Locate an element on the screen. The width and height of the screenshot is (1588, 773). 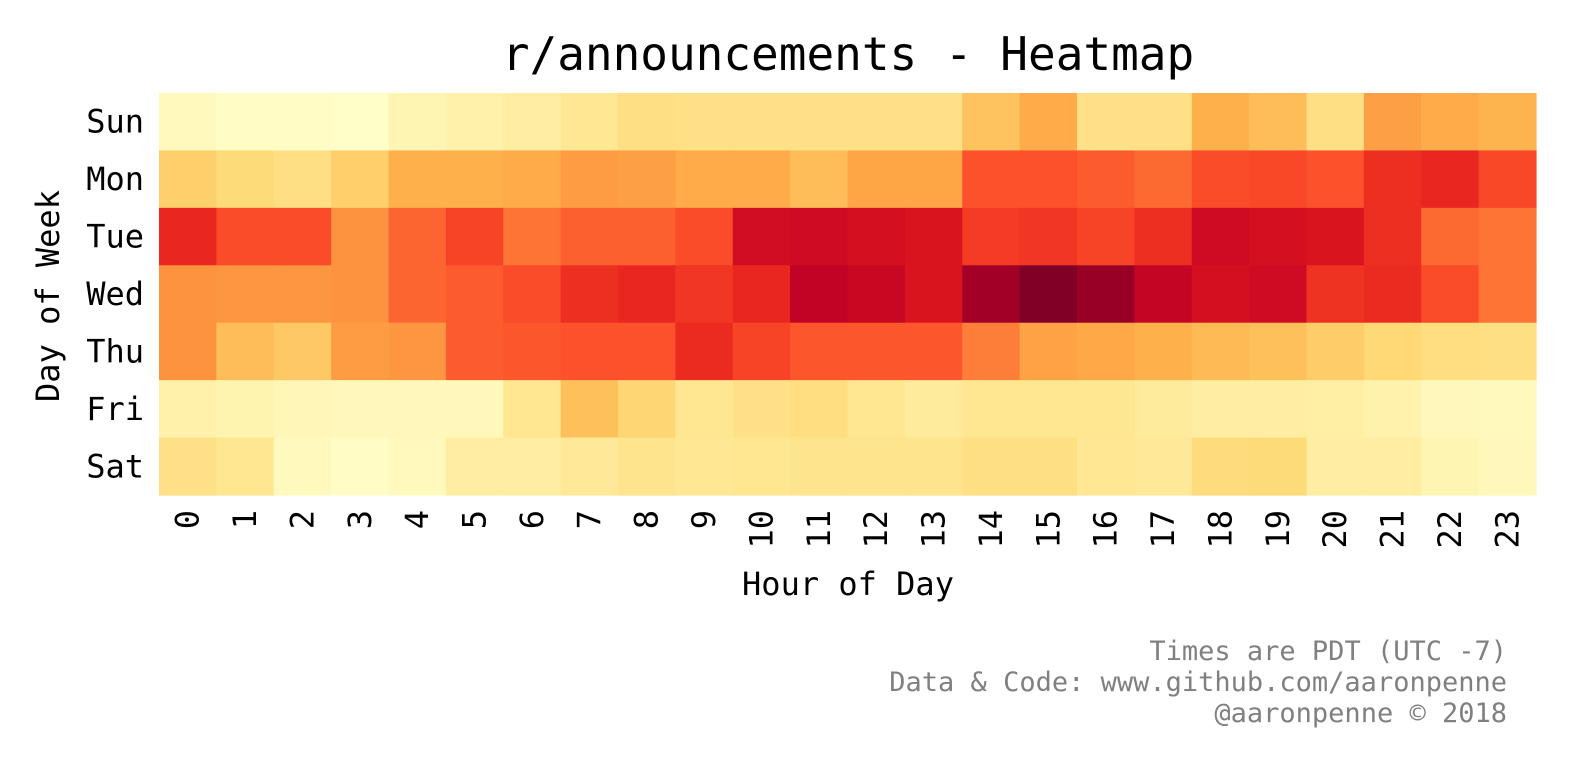
x-tick-label: 18 is located at coordinates (1220, 529).